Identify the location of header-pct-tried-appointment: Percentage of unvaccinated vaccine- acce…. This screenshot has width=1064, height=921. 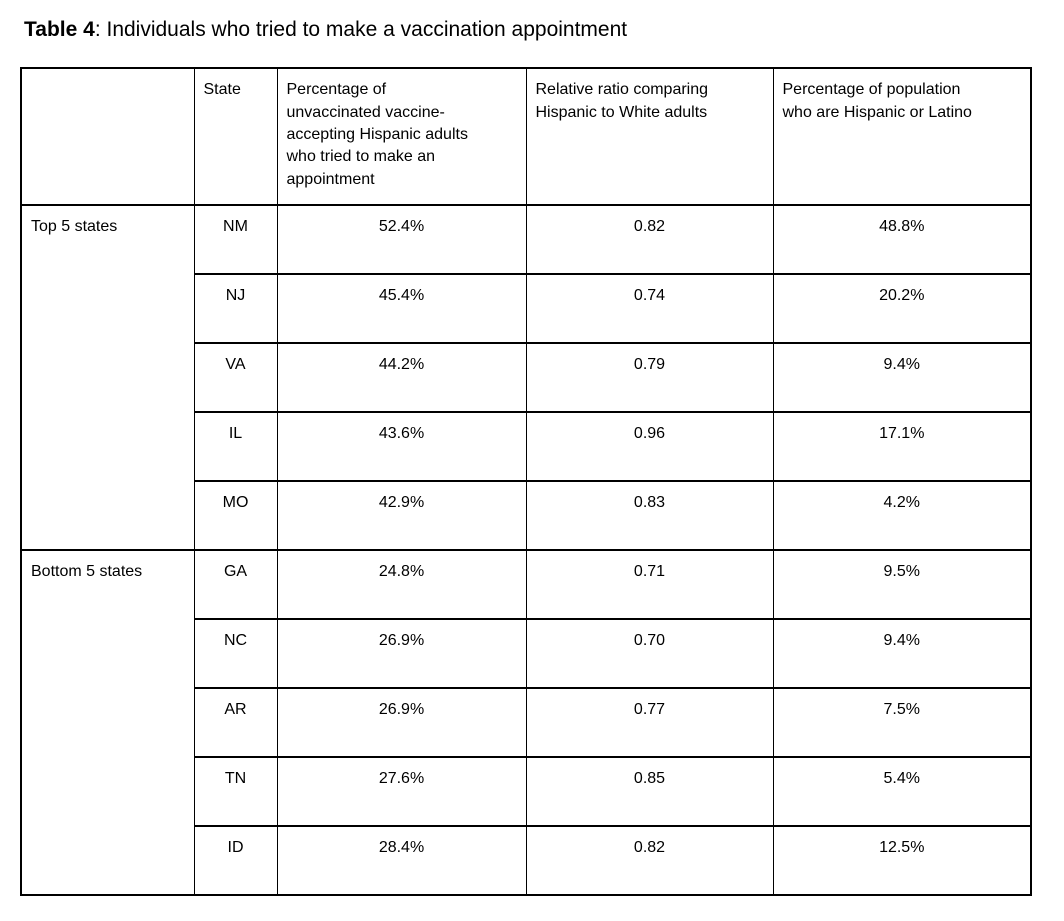
(401, 137).